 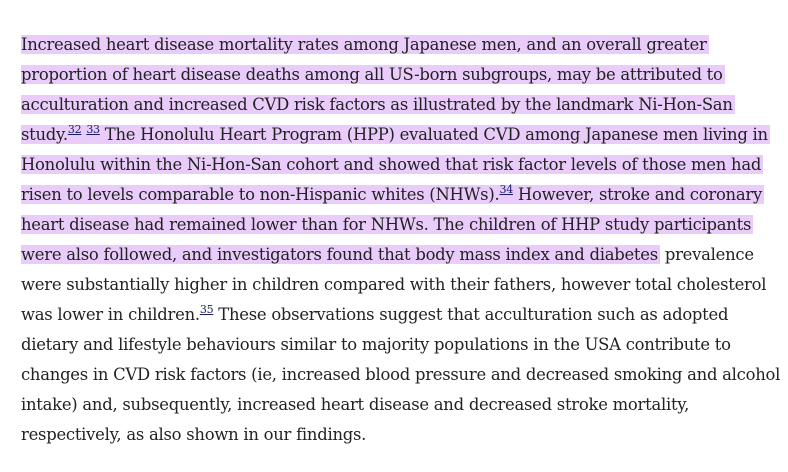 I want to click on text-segment: was lower in children., so click(x=110, y=314).